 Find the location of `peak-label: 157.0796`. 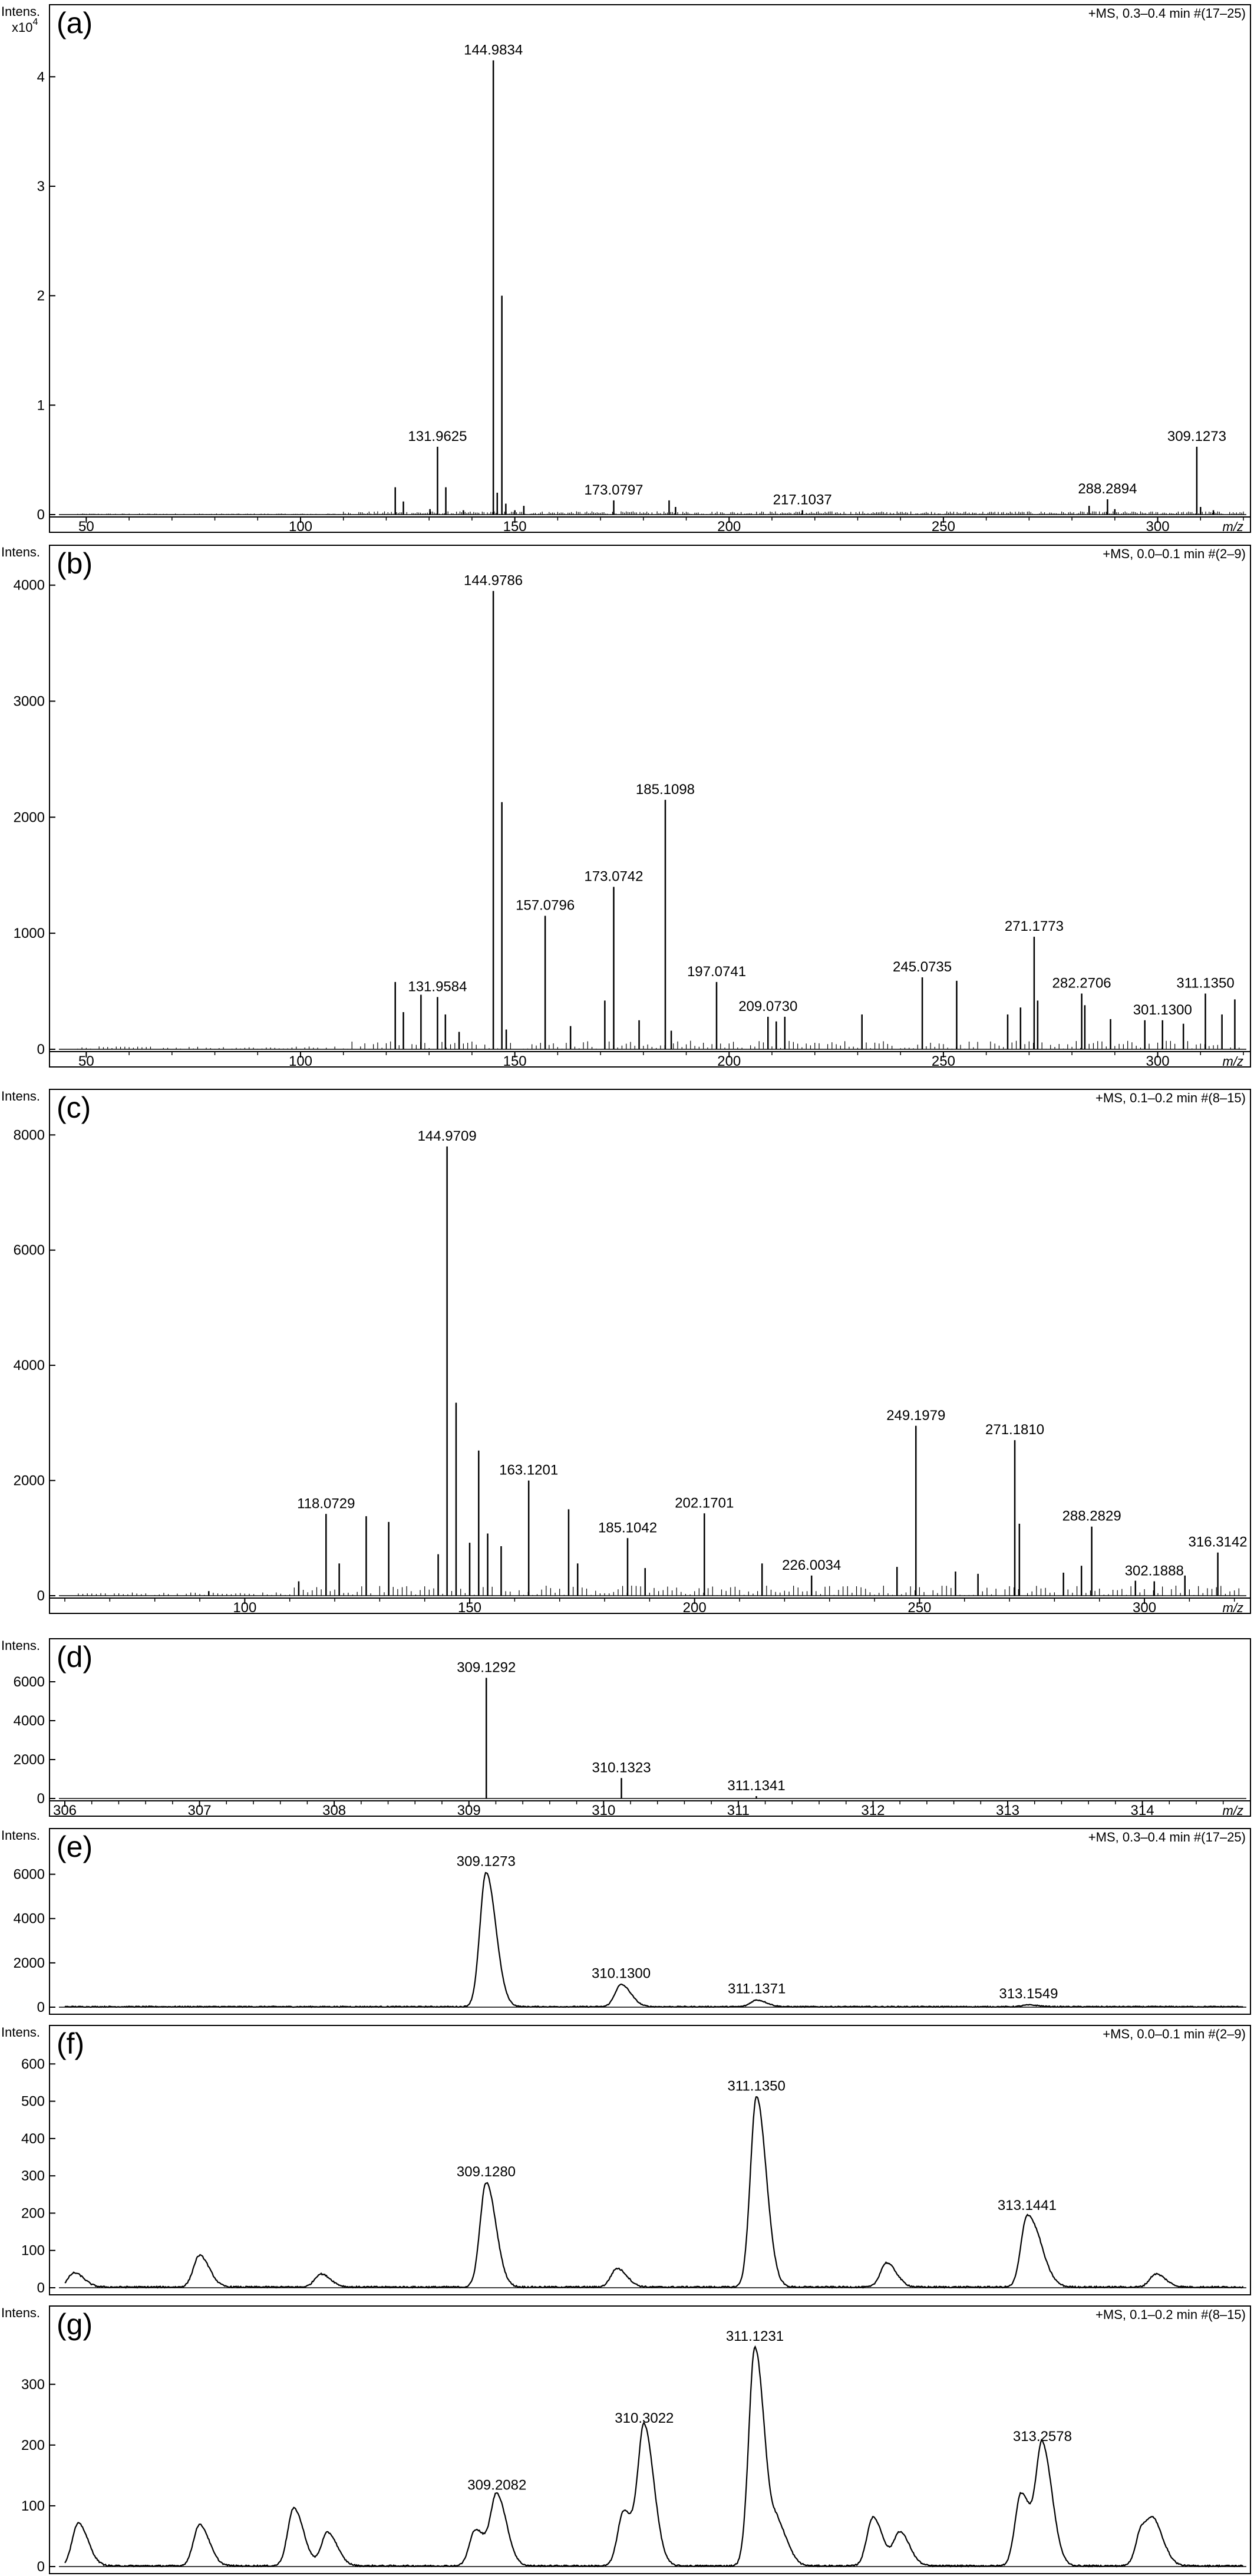

peak-label: 157.0796 is located at coordinates (545, 906).